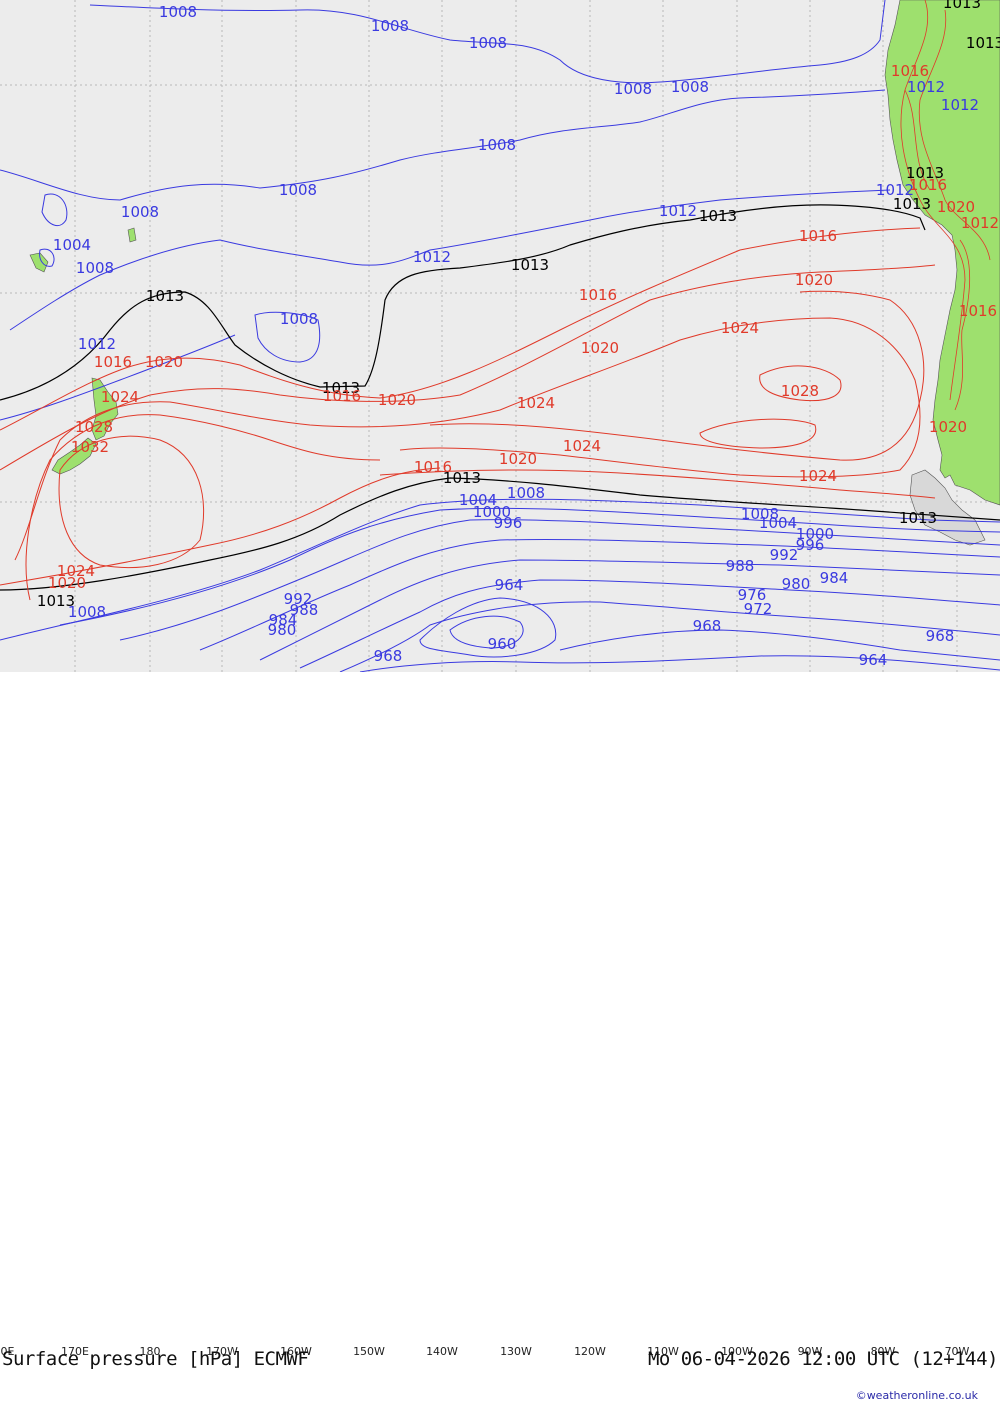 Image resolution: width=1000 pixels, height=1402 pixels. I want to click on longitude-label: 120W, so click(590, 1351).